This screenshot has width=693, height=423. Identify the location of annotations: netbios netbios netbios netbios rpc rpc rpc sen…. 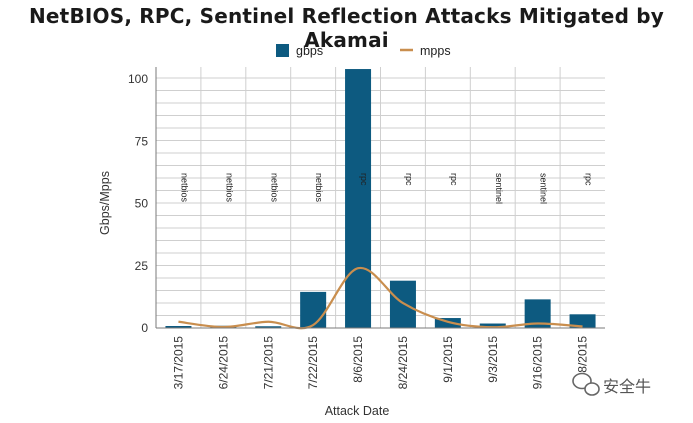
(386, 188).